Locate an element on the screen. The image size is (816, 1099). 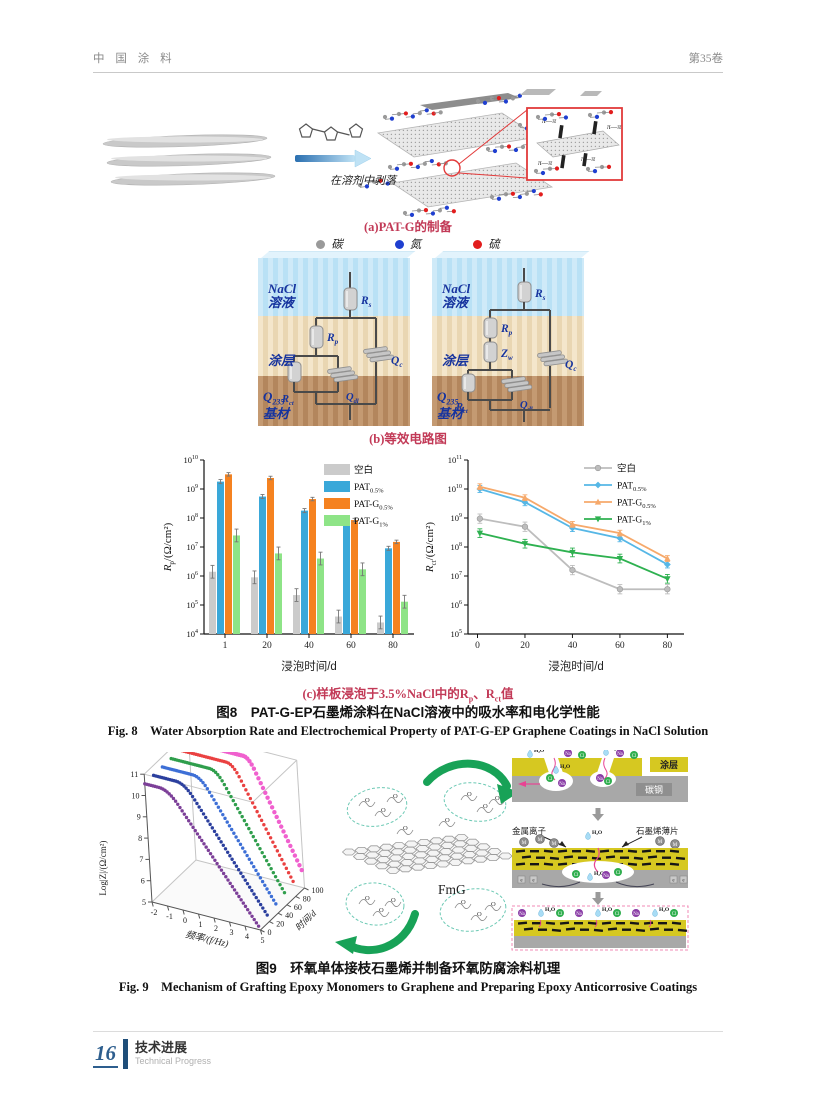
figure8b-caption: (b)等效电路图 is located at coordinates (408, 439).